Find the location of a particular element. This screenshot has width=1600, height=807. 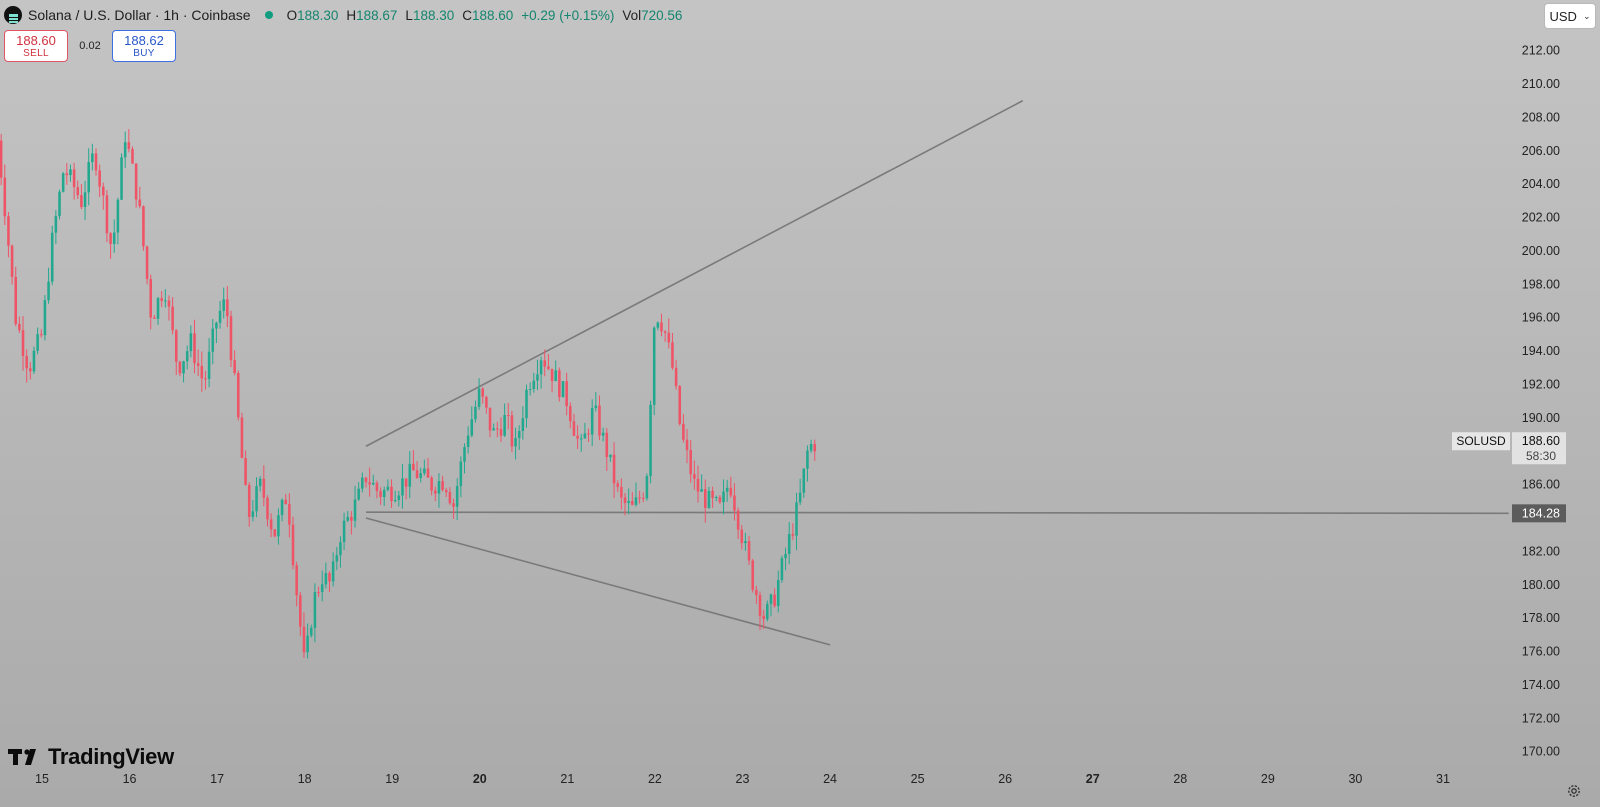

price-tick-label: 192.00 is located at coordinates (1541, 384).